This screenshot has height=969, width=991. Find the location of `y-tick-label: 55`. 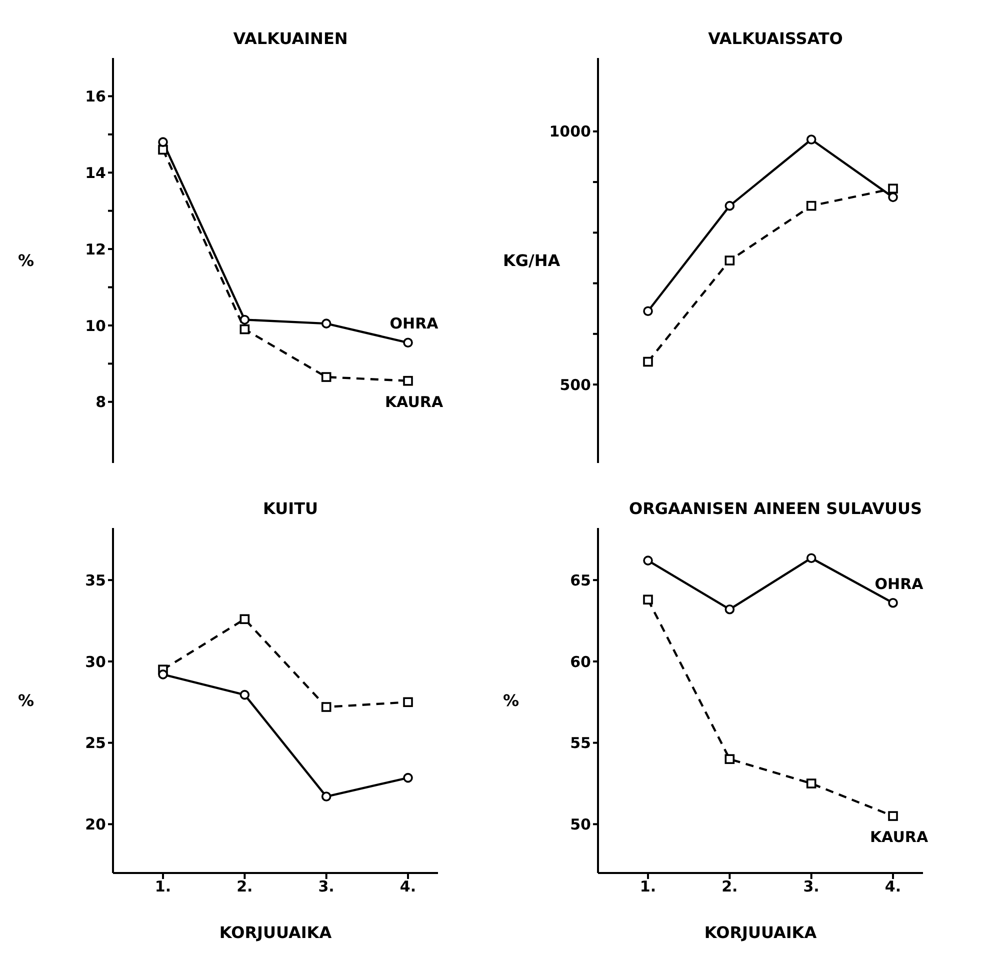

y-tick-label: 55 is located at coordinates (580, 743).